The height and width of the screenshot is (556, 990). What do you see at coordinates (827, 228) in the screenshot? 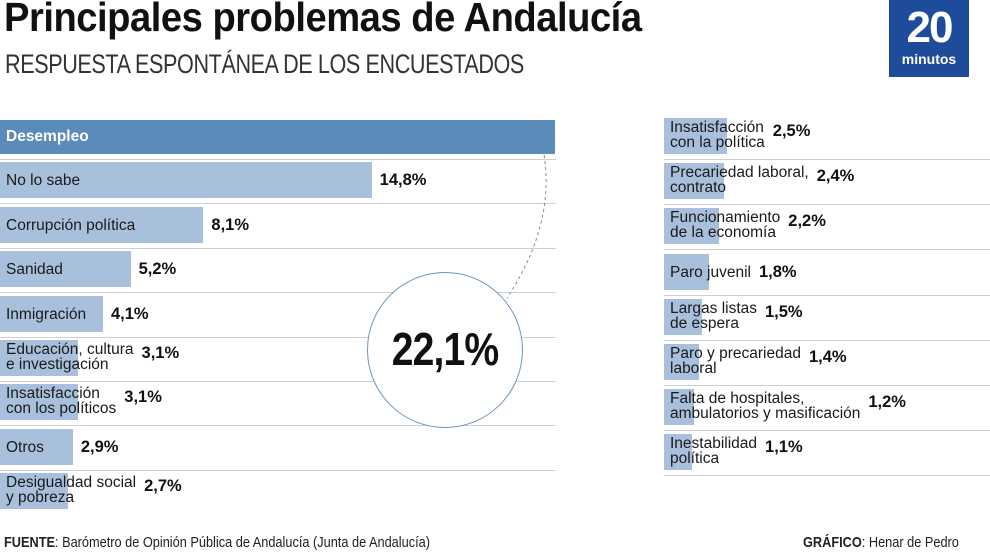
I see `bar-row: Funcionamiento de la economía 2,2%` at bounding box center [827, 228].